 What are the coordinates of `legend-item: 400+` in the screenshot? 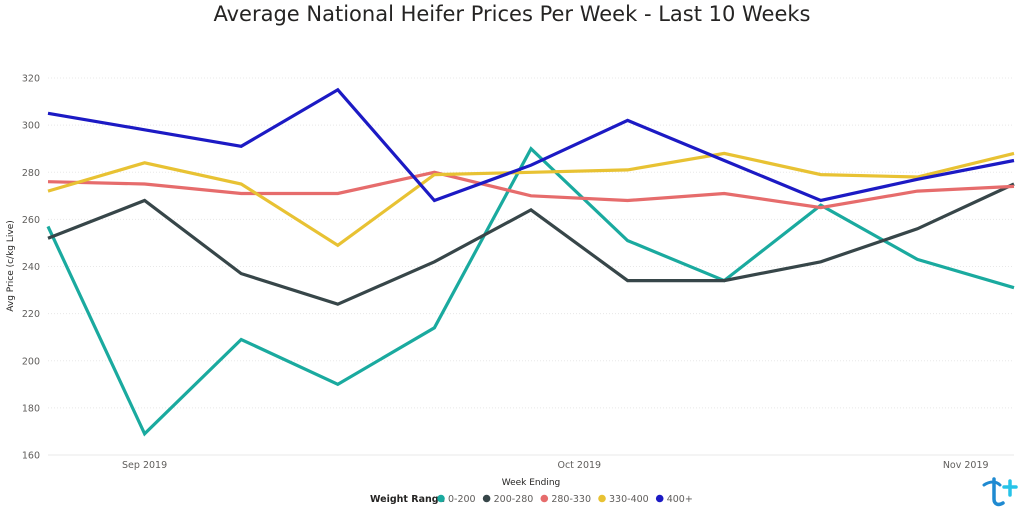 It's located at (680, 499).